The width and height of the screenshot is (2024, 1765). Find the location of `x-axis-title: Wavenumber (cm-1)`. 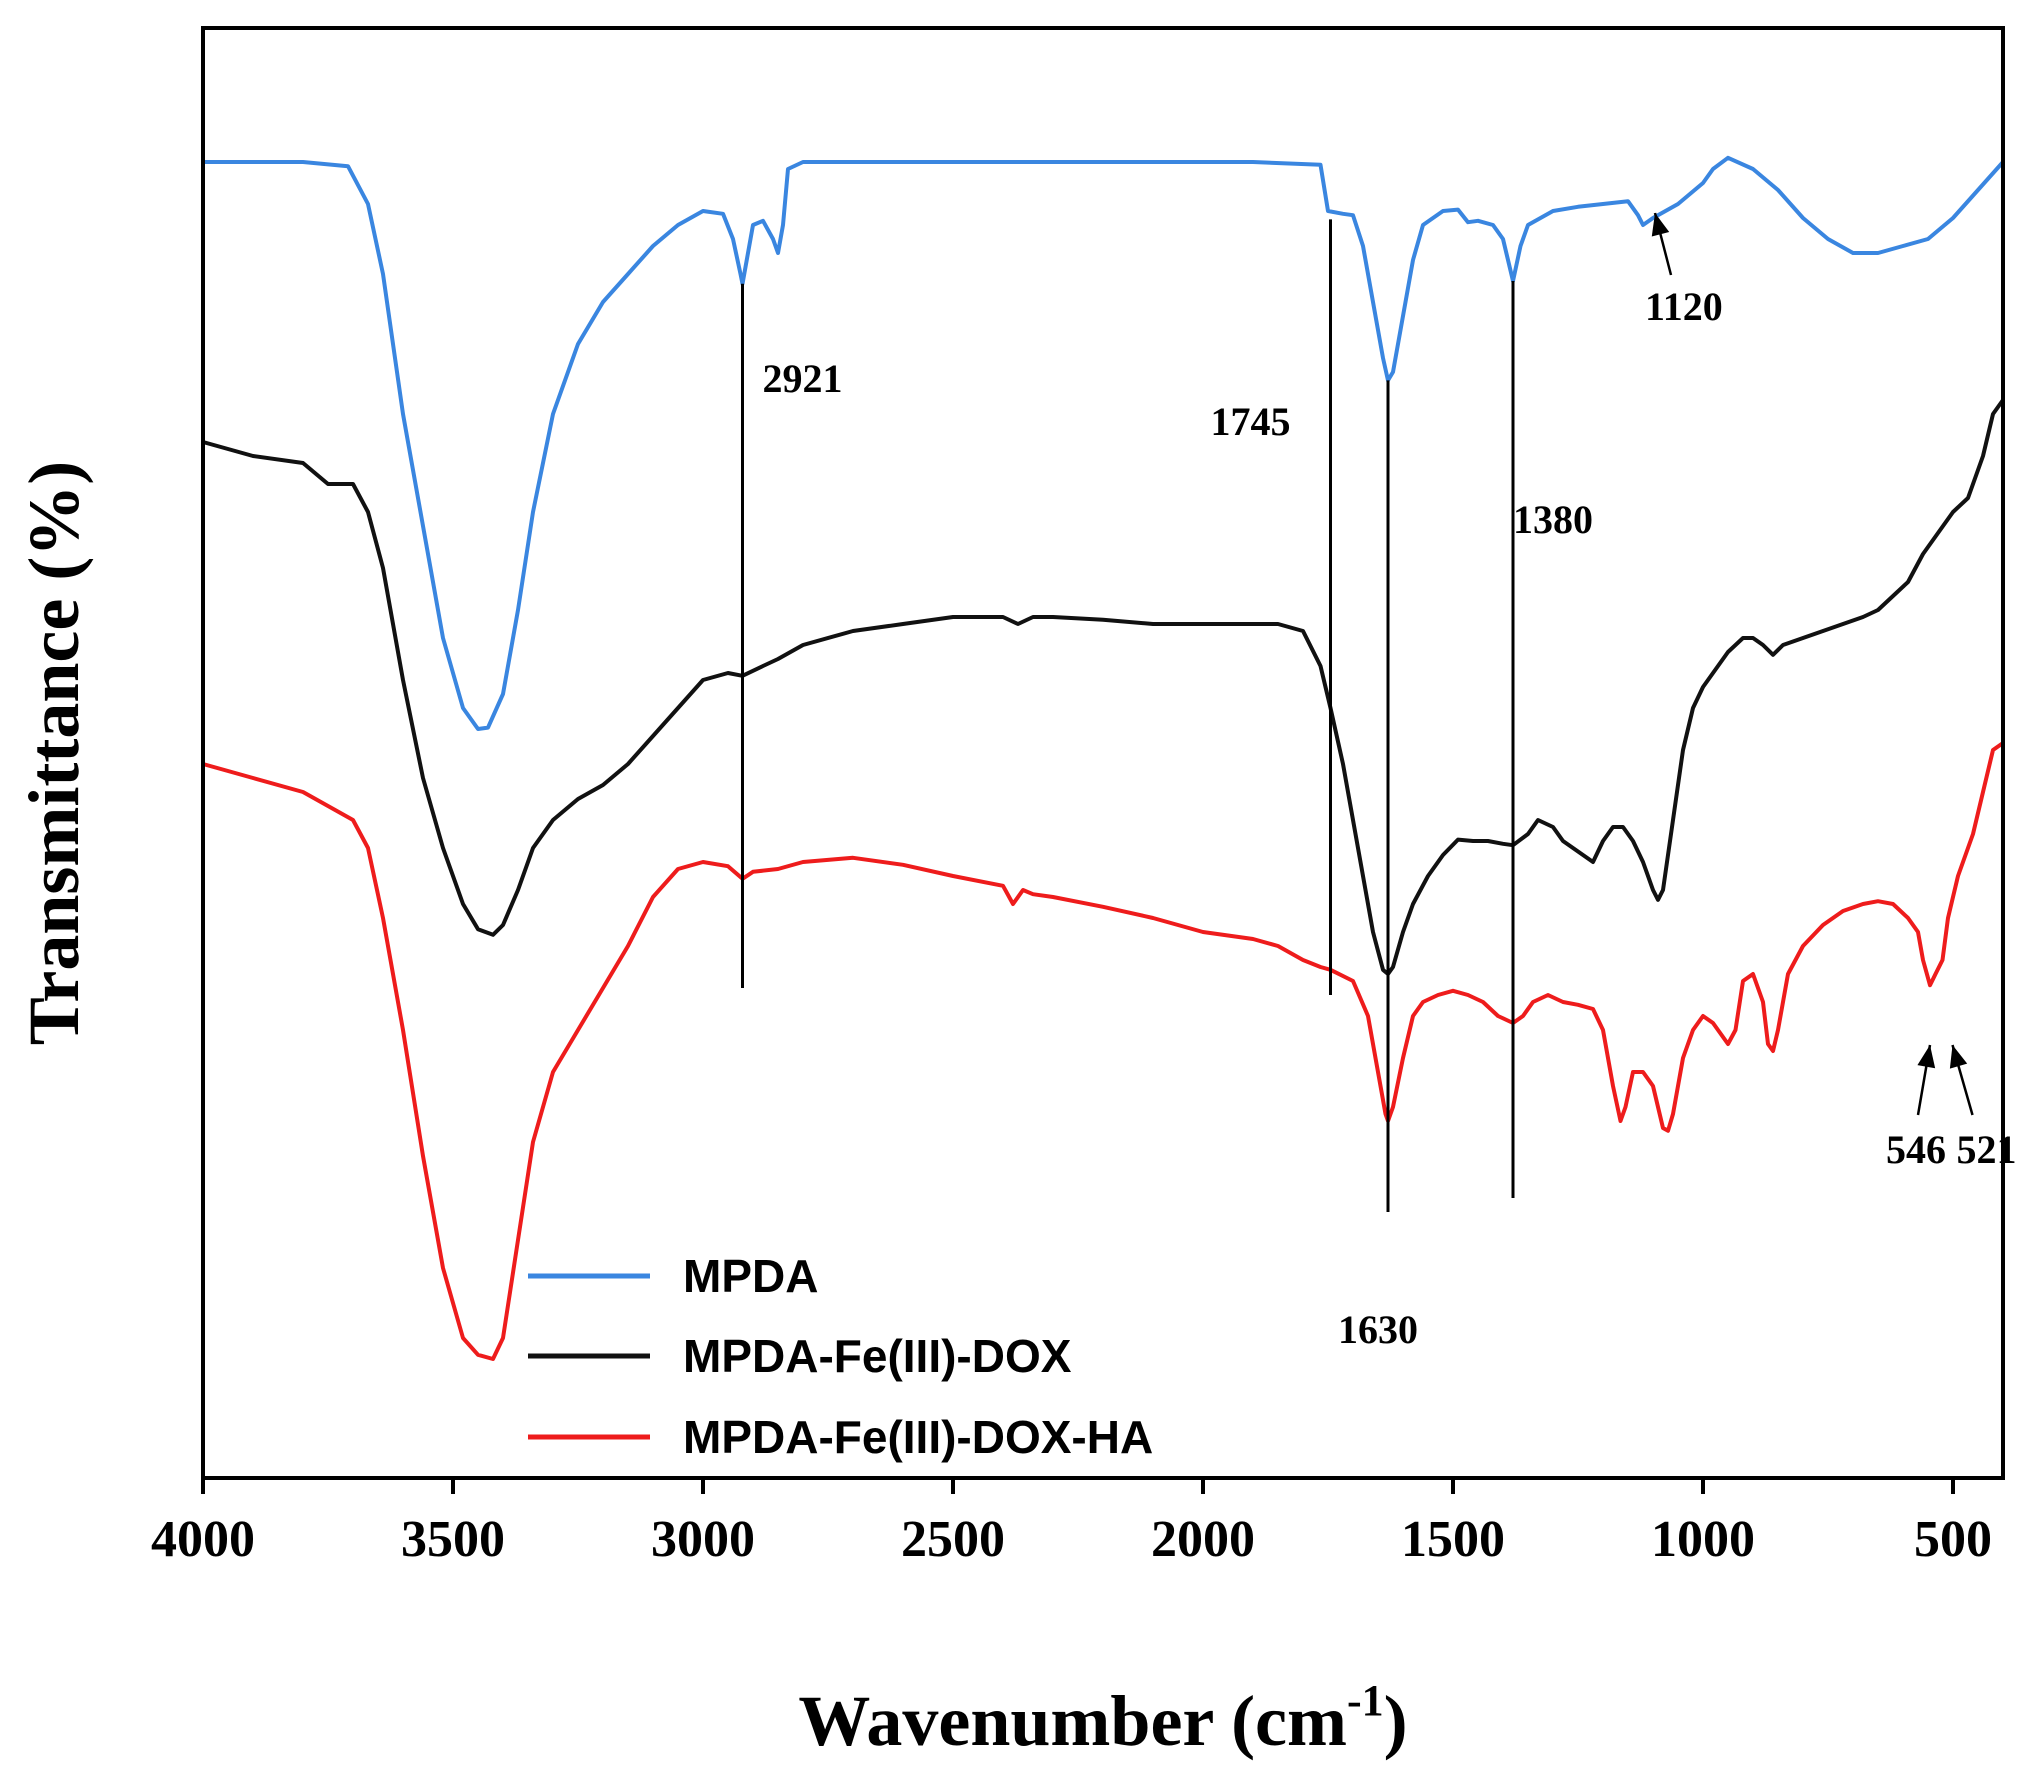

x-axis-title: Wavenumber (cm-1) is located at coordinates (1102, 1718).